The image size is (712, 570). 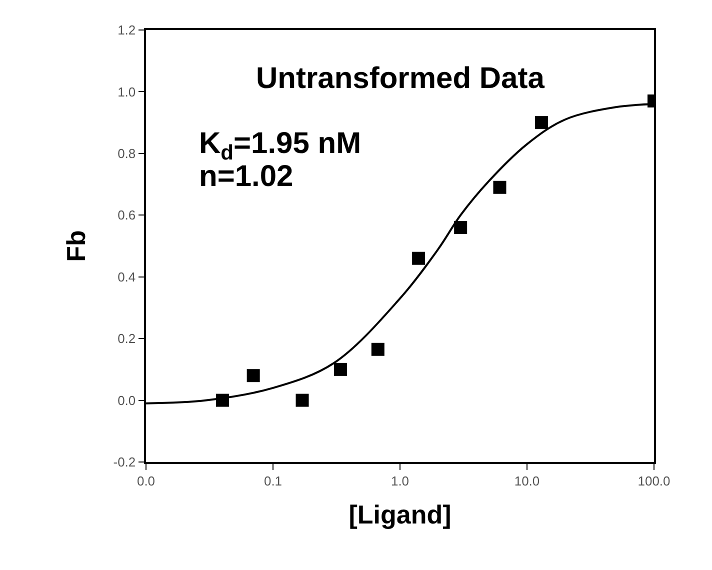 What do you see at coordinates (127, 338) in the screenshot?
I see `y-tick-label: 0.2` at bounding box center [127, 338].